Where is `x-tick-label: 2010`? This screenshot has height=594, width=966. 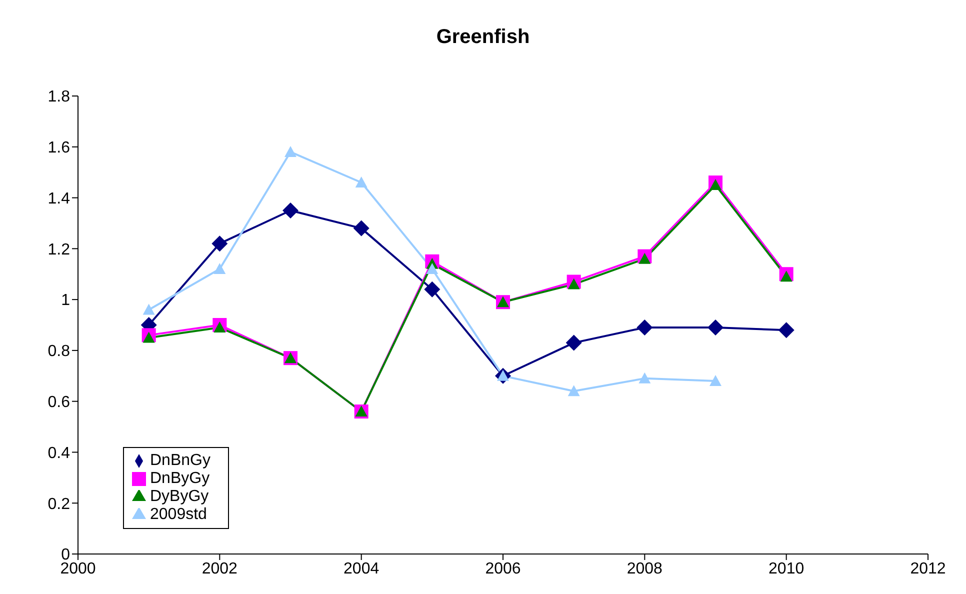
x-tick-label: 2010 is located at coordinates (786, 569).